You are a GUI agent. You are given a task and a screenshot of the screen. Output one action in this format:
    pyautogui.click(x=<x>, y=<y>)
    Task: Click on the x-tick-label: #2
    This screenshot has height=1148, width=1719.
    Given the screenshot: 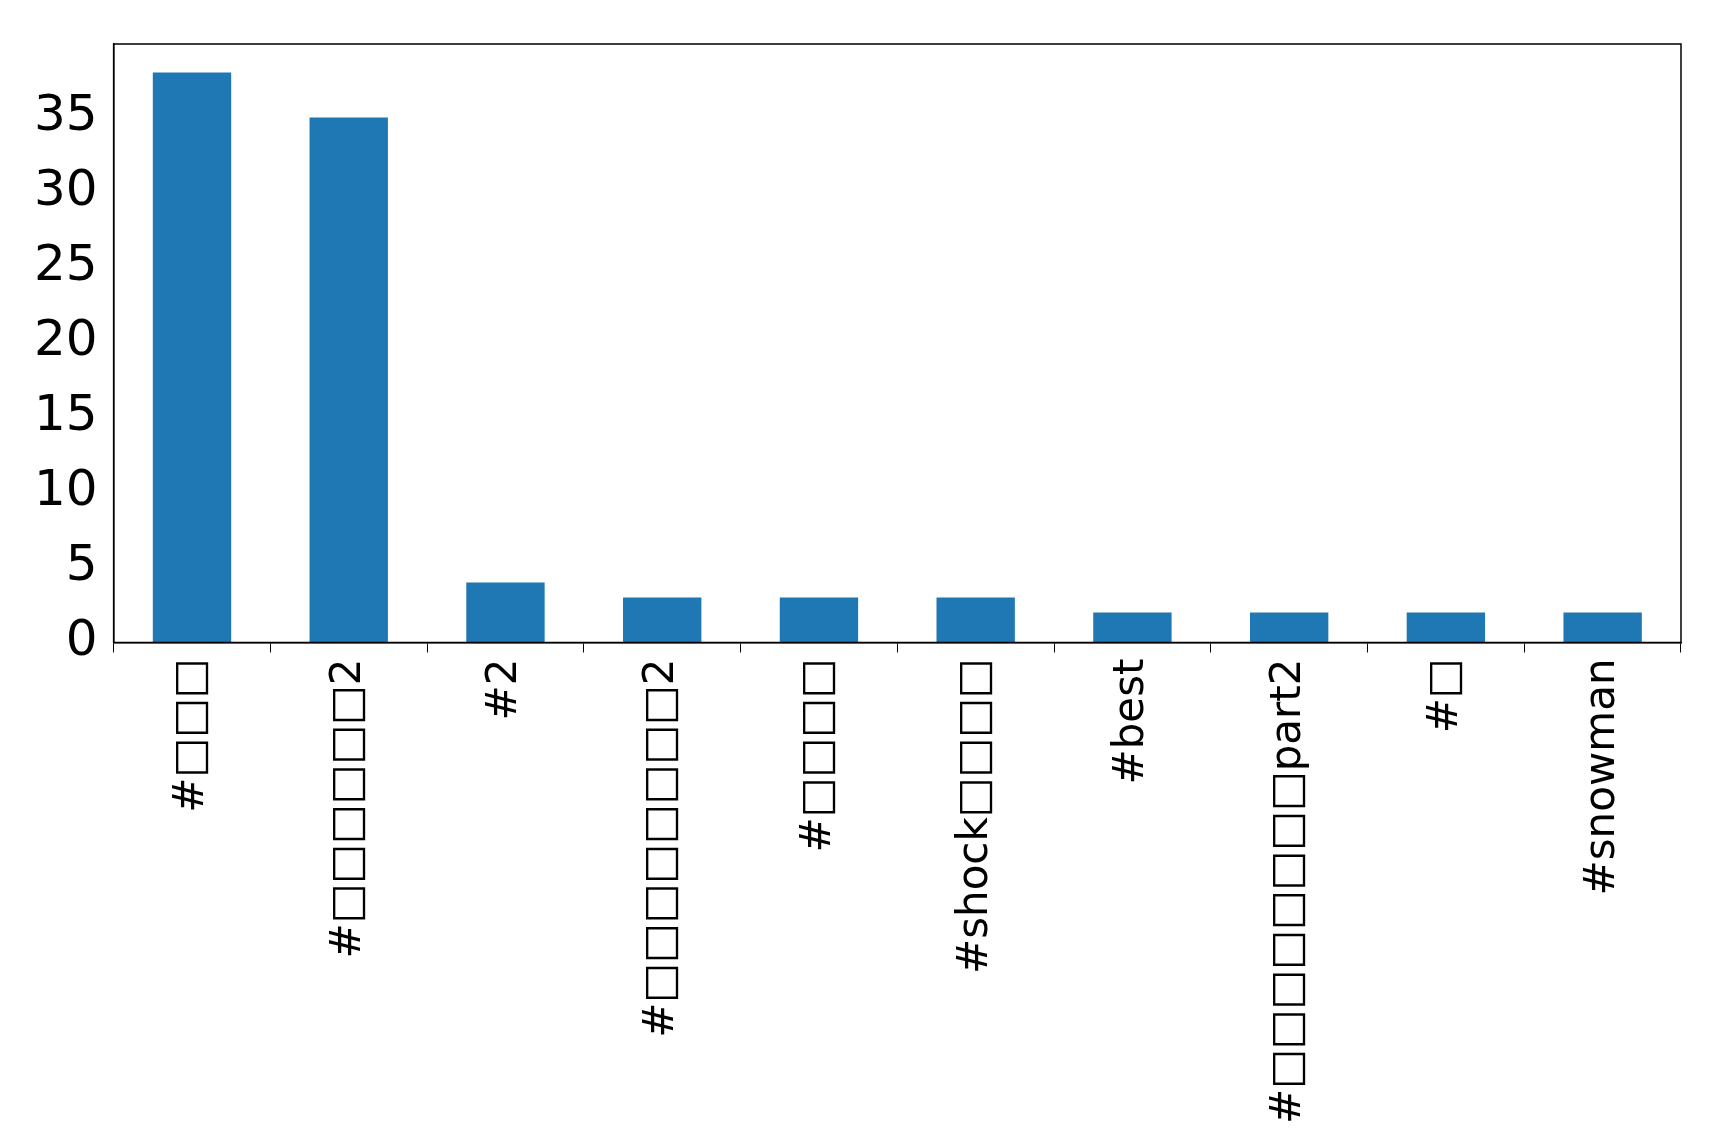 What is the action you would take?
    pyautogui.click(x=502, y=689)
    